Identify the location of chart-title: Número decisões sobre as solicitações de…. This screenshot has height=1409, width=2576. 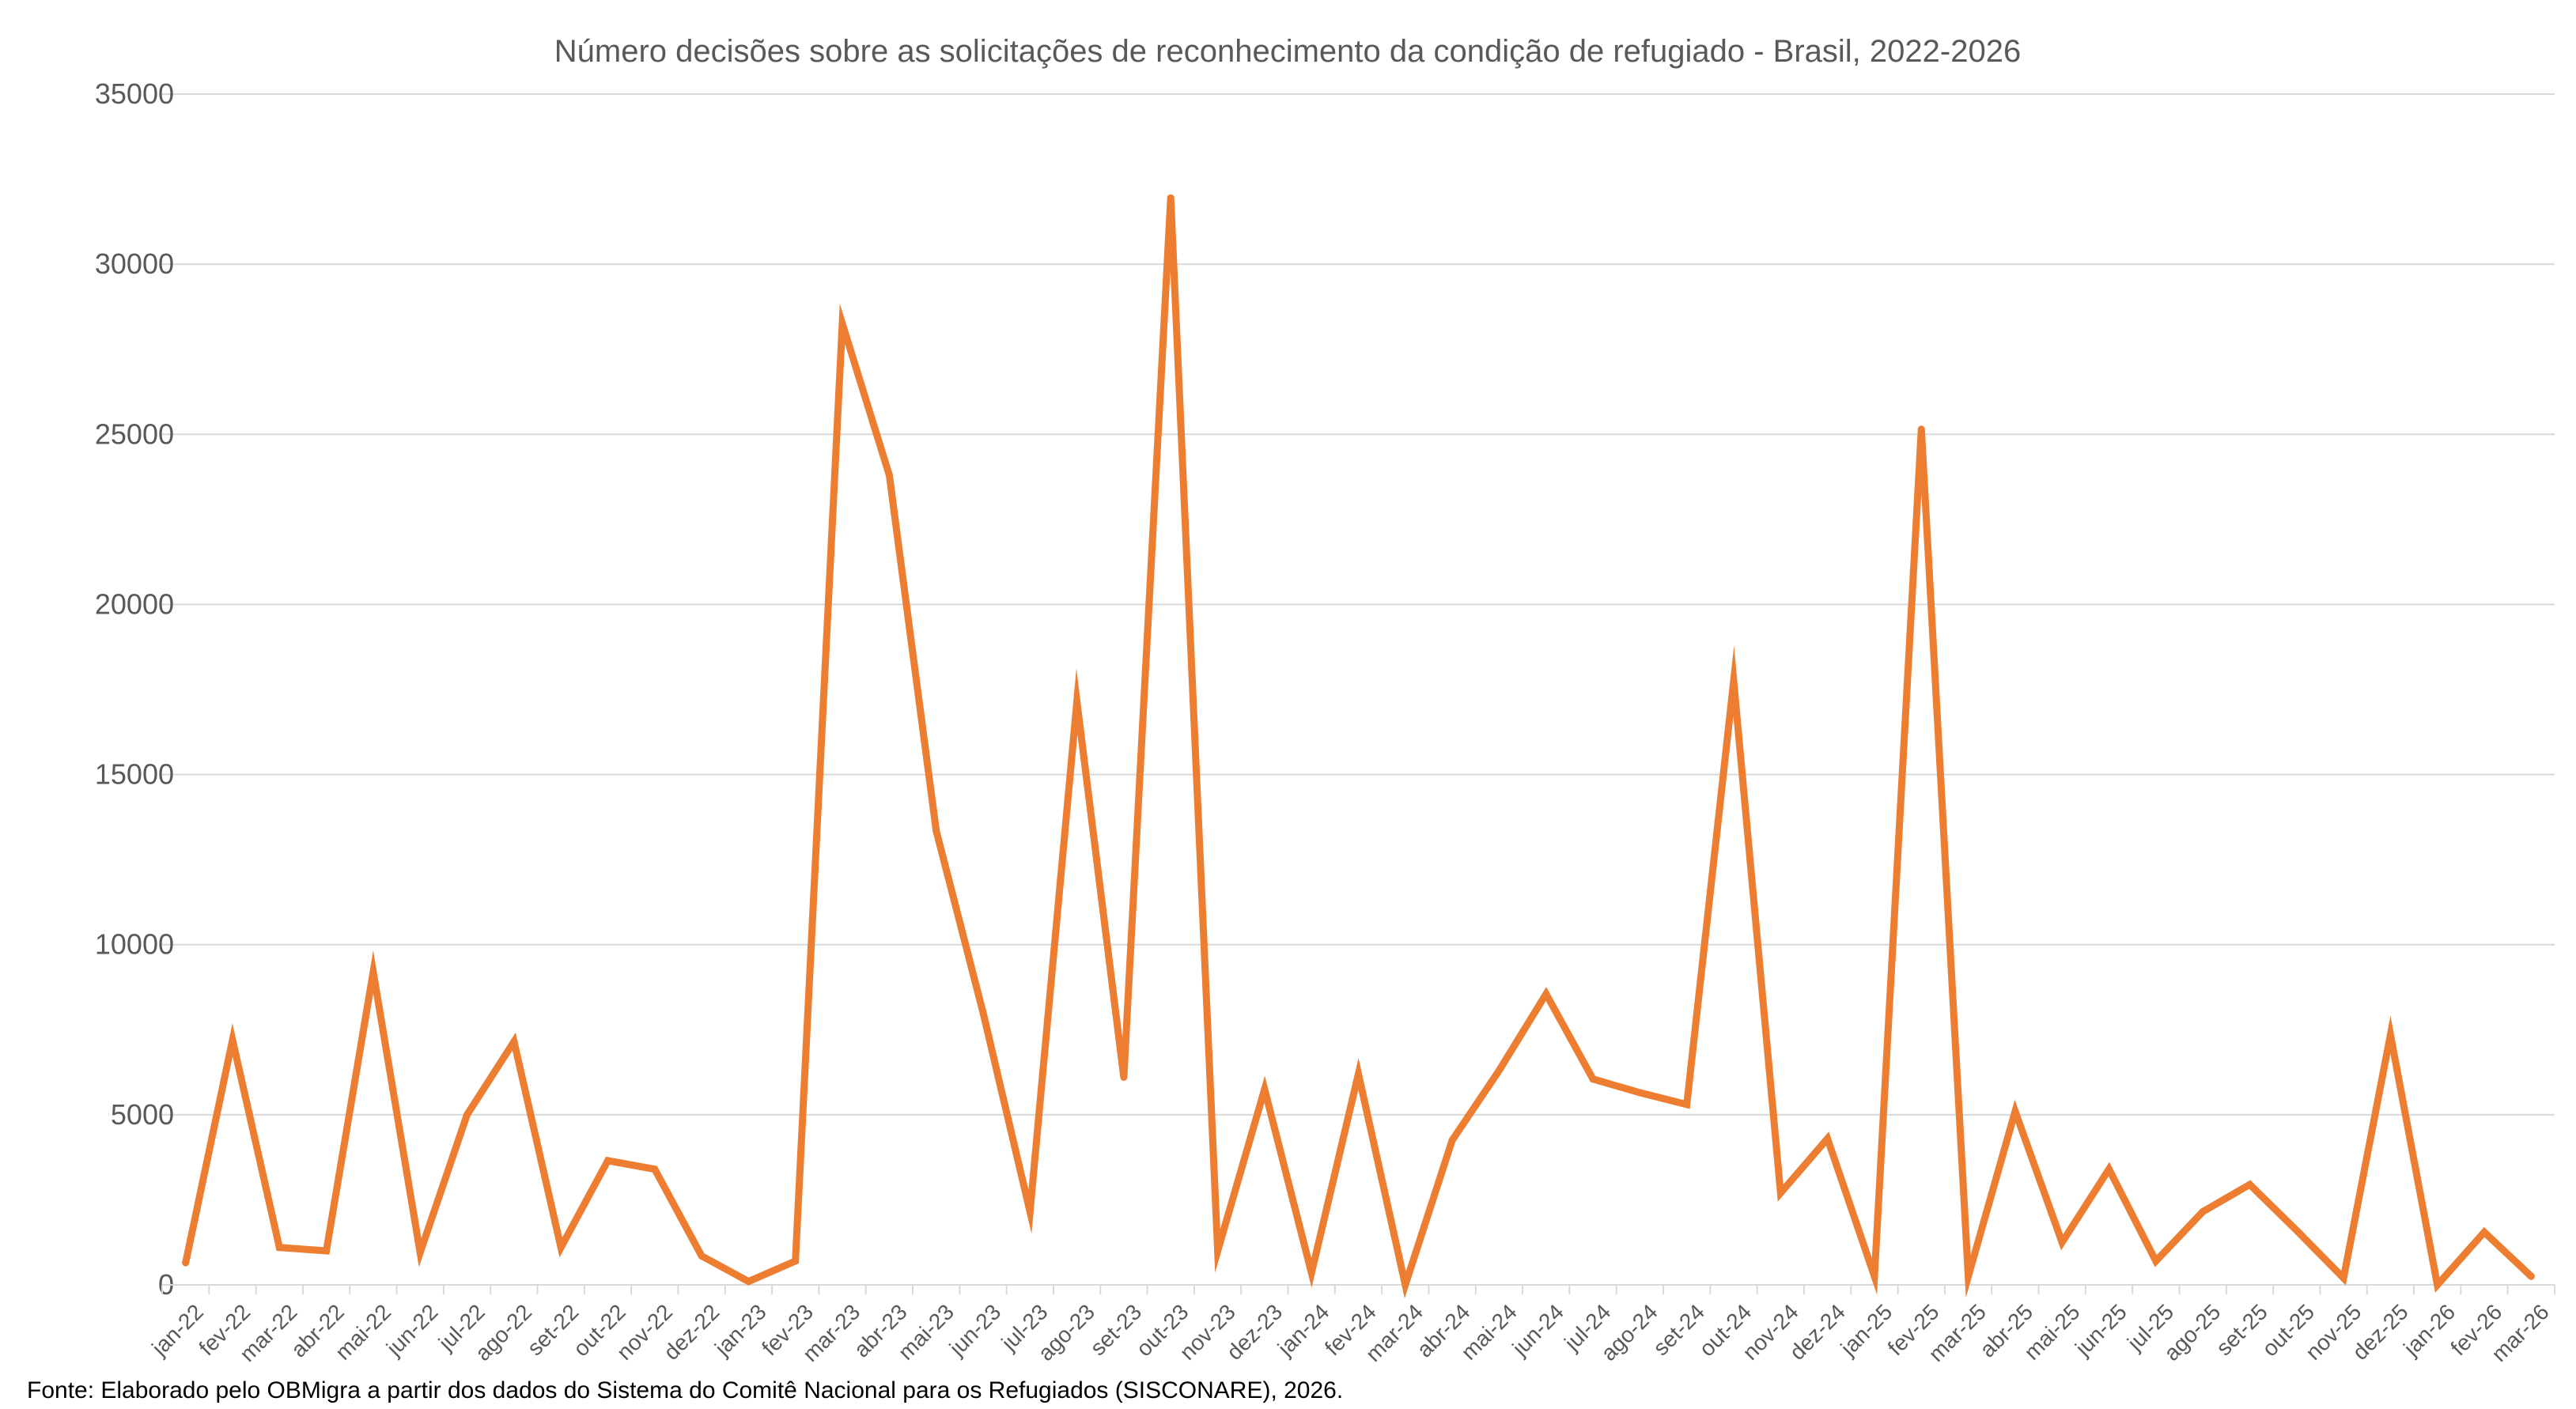
(1288, 51).